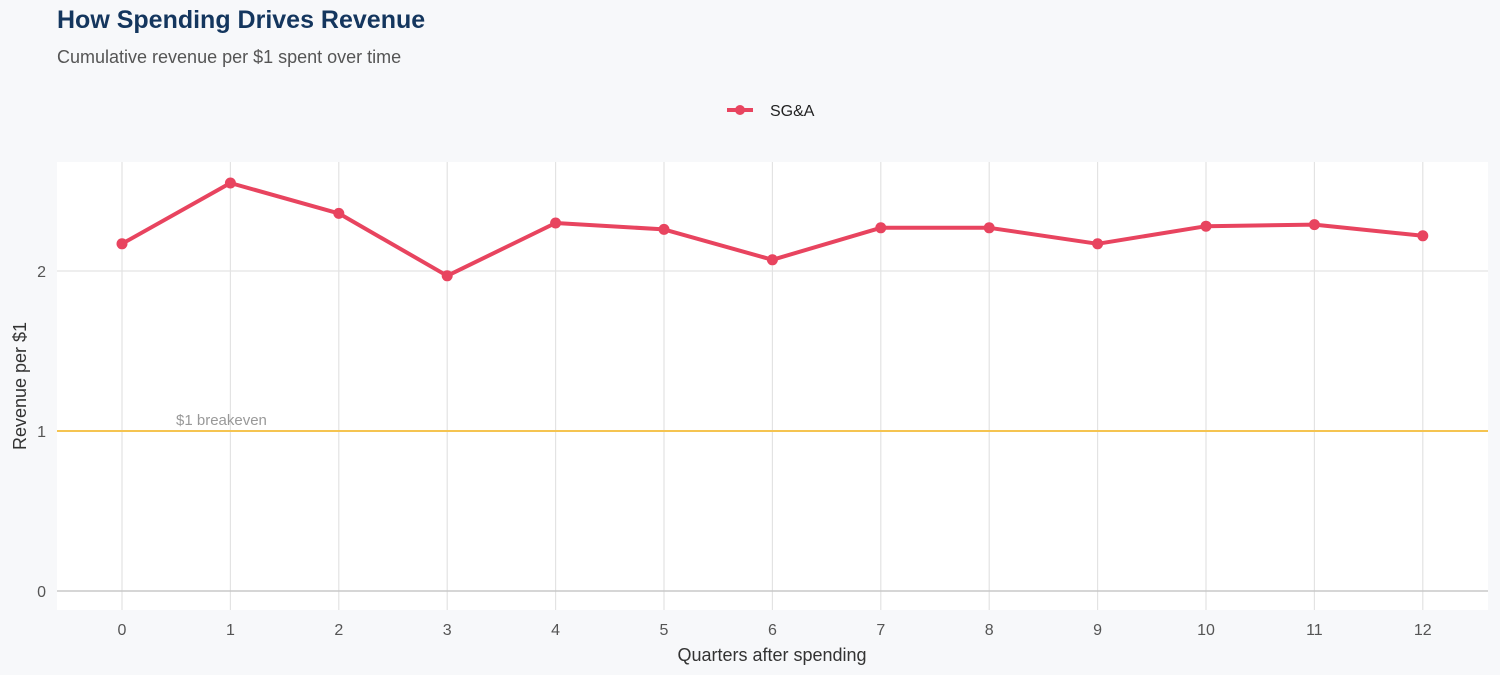 Image resolution: width=1500 pixels, height=675 pixels. Describe the element at coordinates (447, 630) in the screenshot. I see `x-tick-label: 3` at that location.